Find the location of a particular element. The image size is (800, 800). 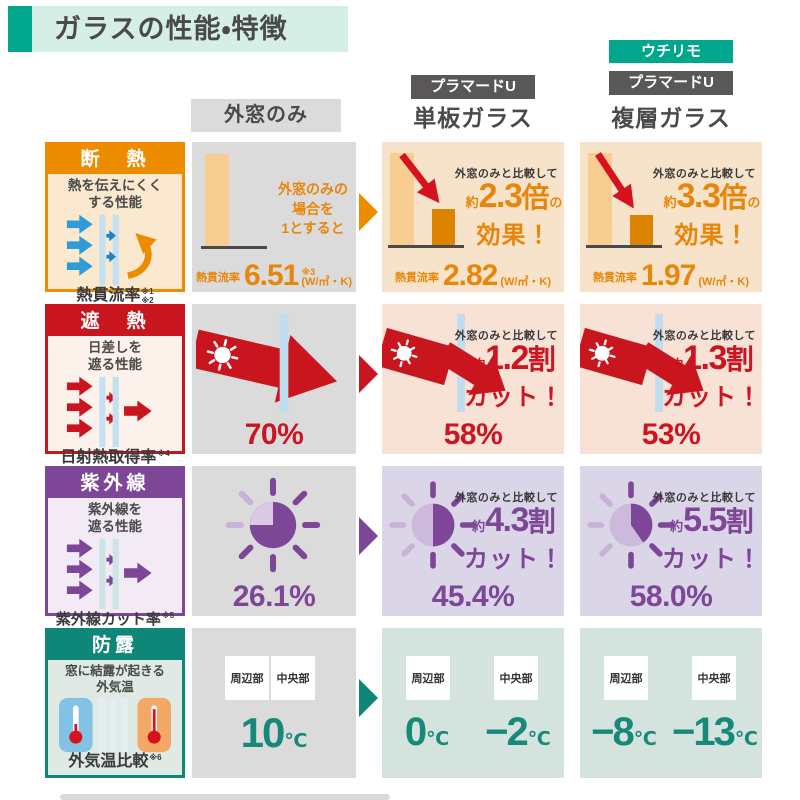

uv-single-panel: 外窓のみと比較して 約4.3割 カット！ 45.4% is located at coordinates (473, 541).